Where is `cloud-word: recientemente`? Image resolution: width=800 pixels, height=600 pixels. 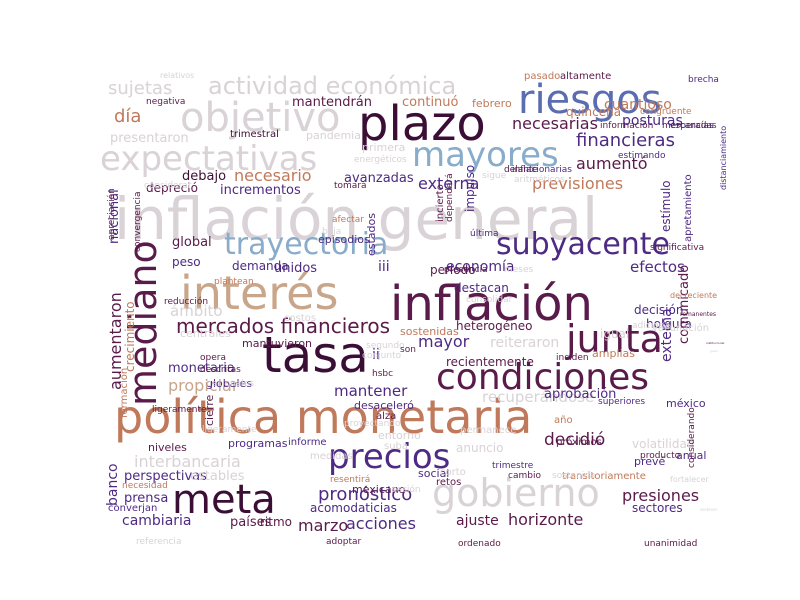
cloud-word: recientemente is located at coordinates (490, 362).